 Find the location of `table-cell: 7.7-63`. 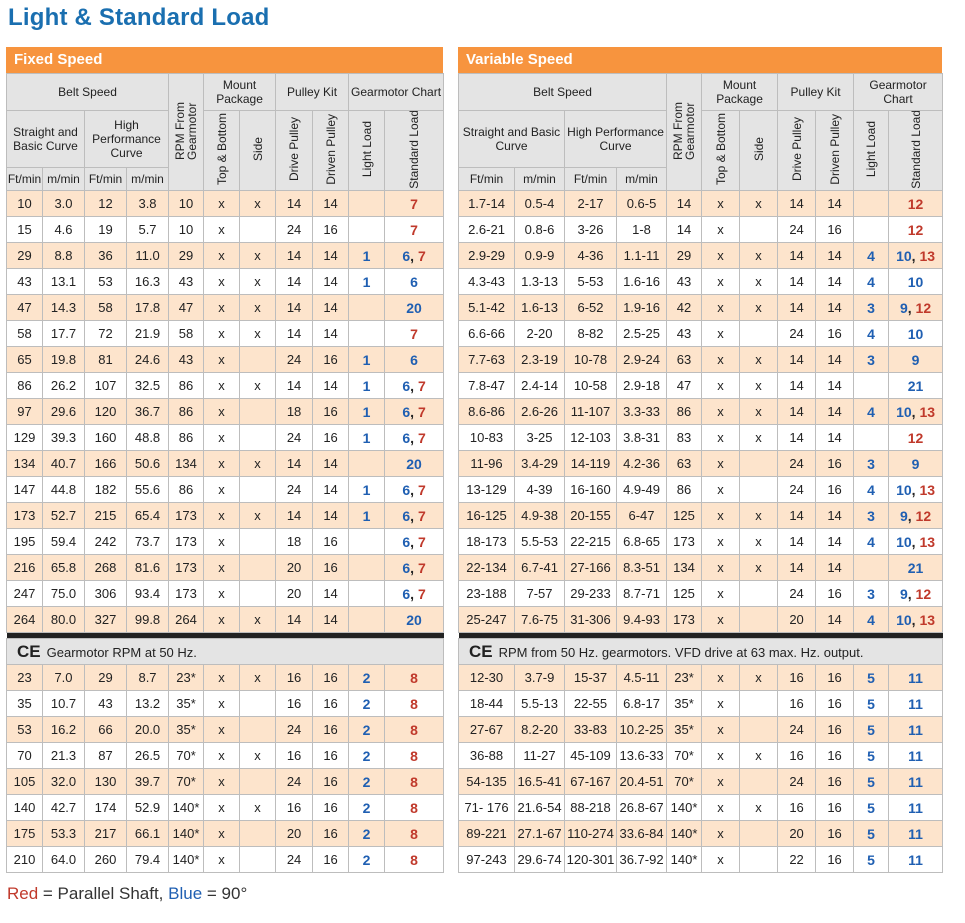

table-cell: 7.7-63 is located at coordinates (486, 359).